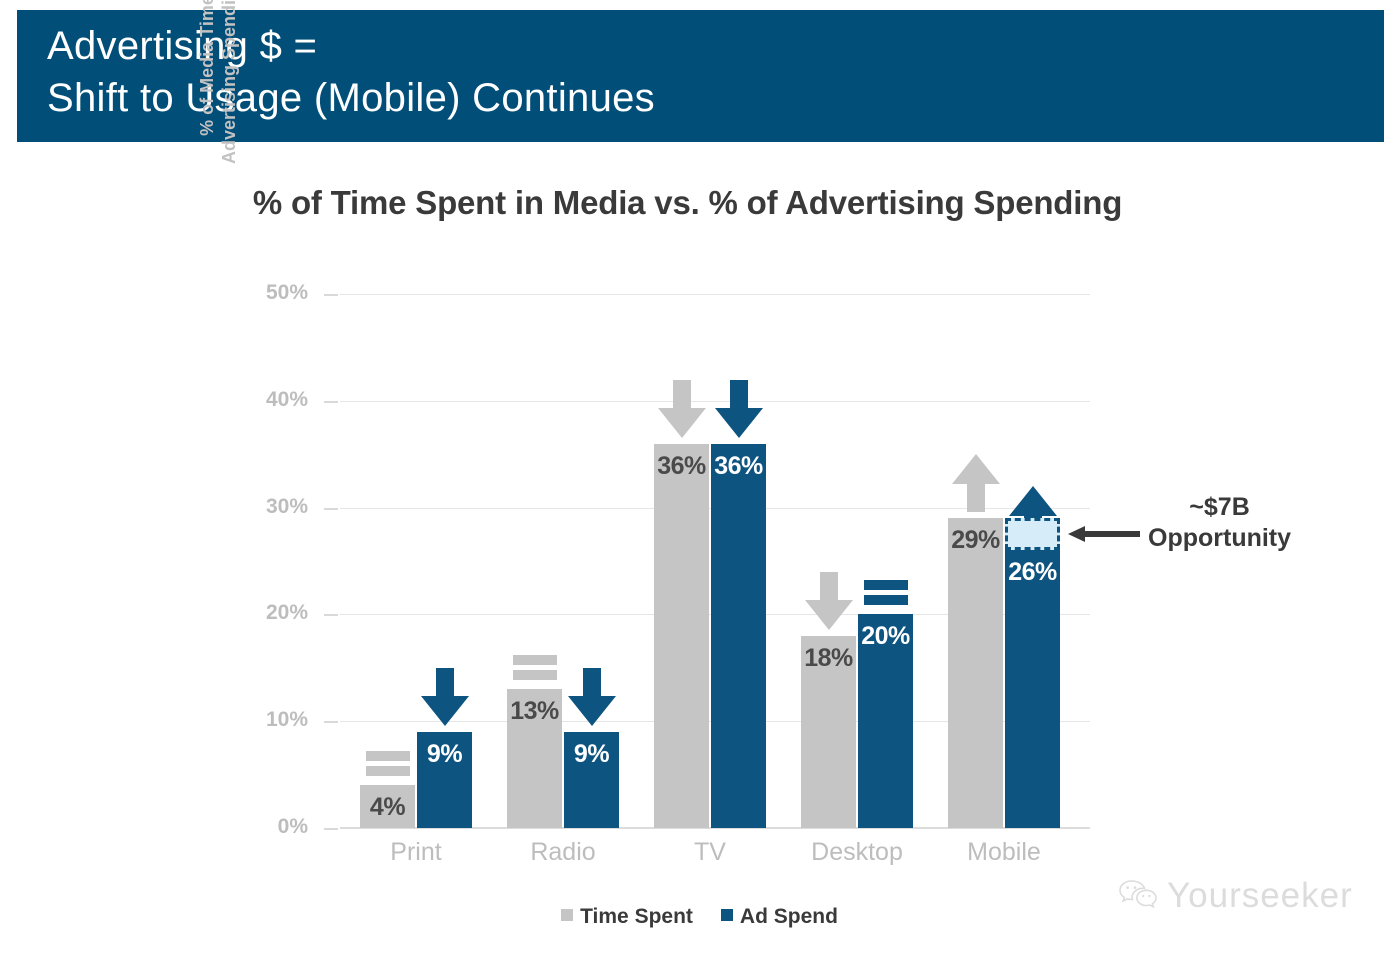 The image size is (1399, 960). What do you see at coordinates (1260, 895) in the screenshot?
I see `watermark-text: Yourseeker` at bounding box center [1260, 895].